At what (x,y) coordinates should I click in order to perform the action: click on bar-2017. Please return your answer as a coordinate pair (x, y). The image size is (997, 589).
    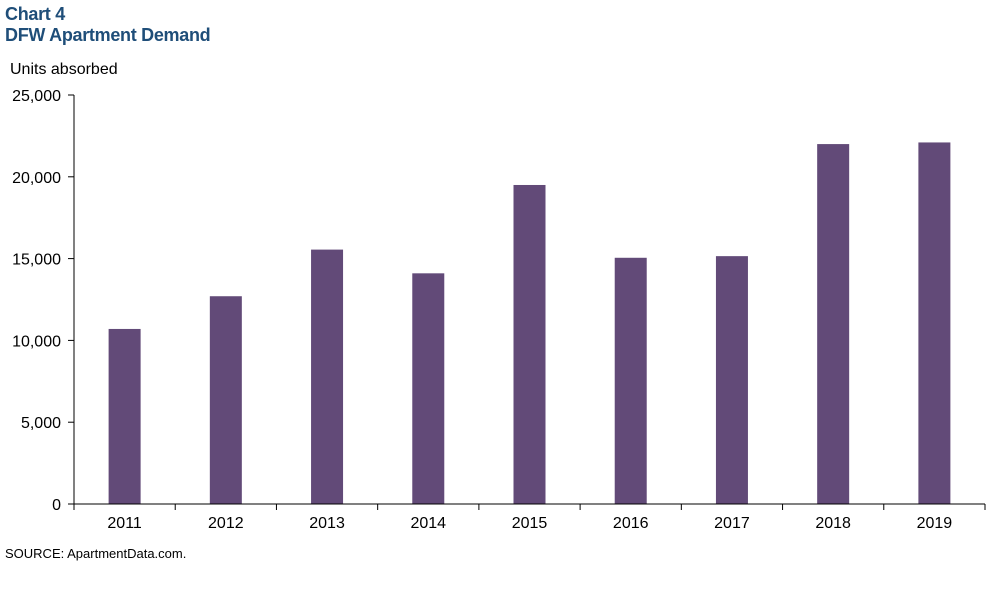
    Looking at the image, I should click on (731, 380).